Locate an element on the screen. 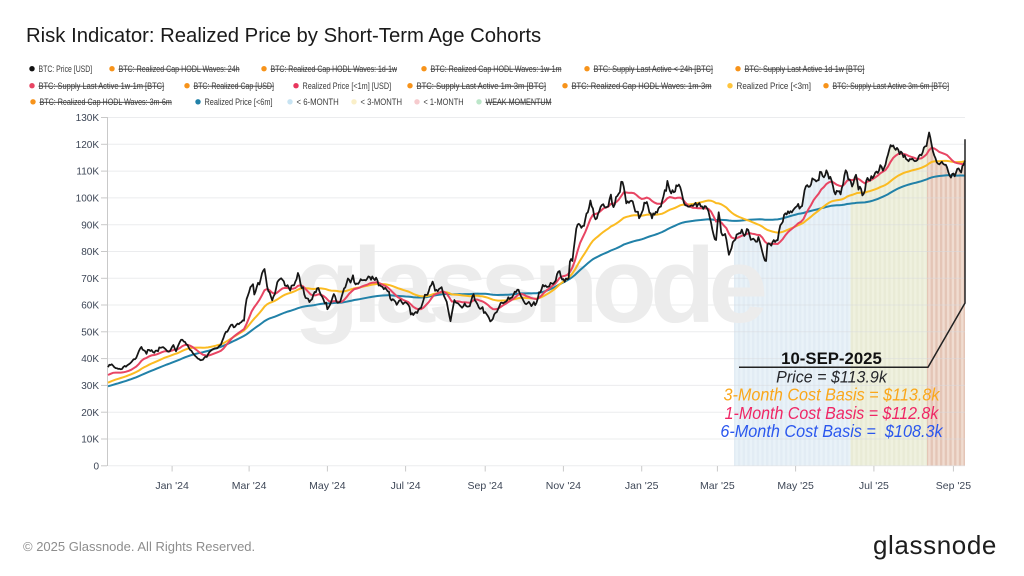 The image size is (1024, 576). svg-text: 130K is located at coordinates (88, 118).